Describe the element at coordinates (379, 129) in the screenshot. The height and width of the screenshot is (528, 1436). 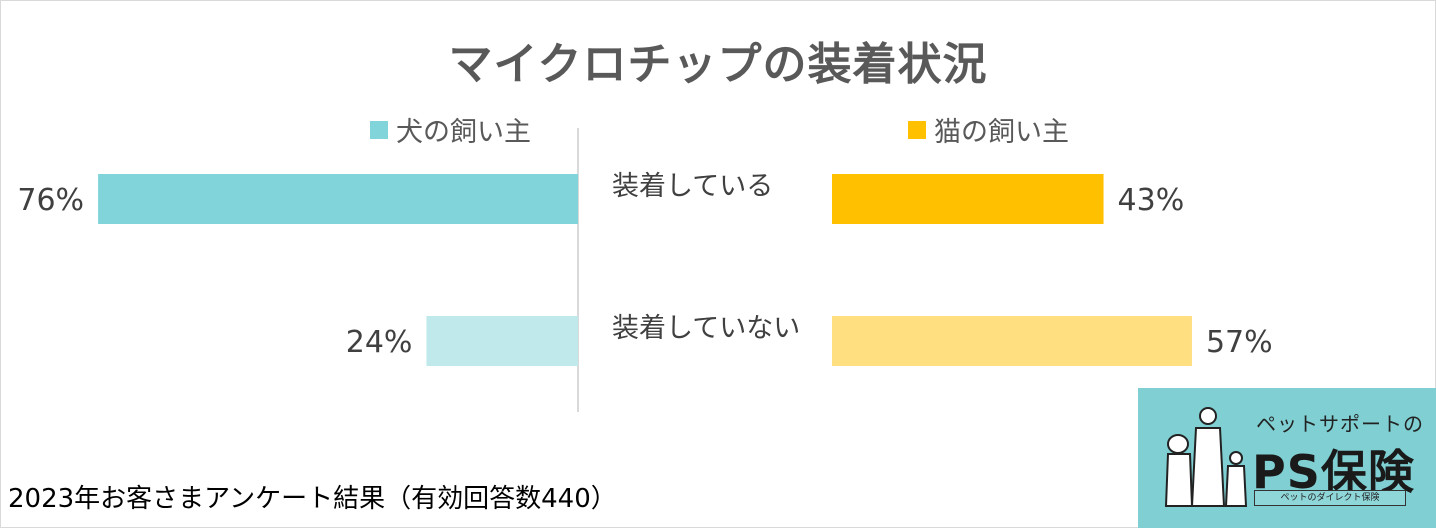
I see `legend-swatch-dog` at that location.